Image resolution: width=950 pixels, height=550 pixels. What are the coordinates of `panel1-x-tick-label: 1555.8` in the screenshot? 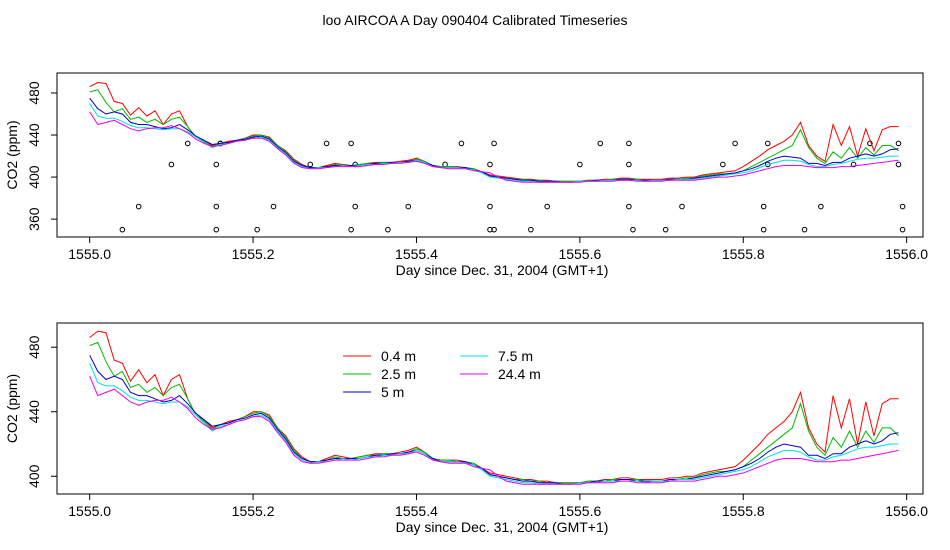 It's located at (743, 254).